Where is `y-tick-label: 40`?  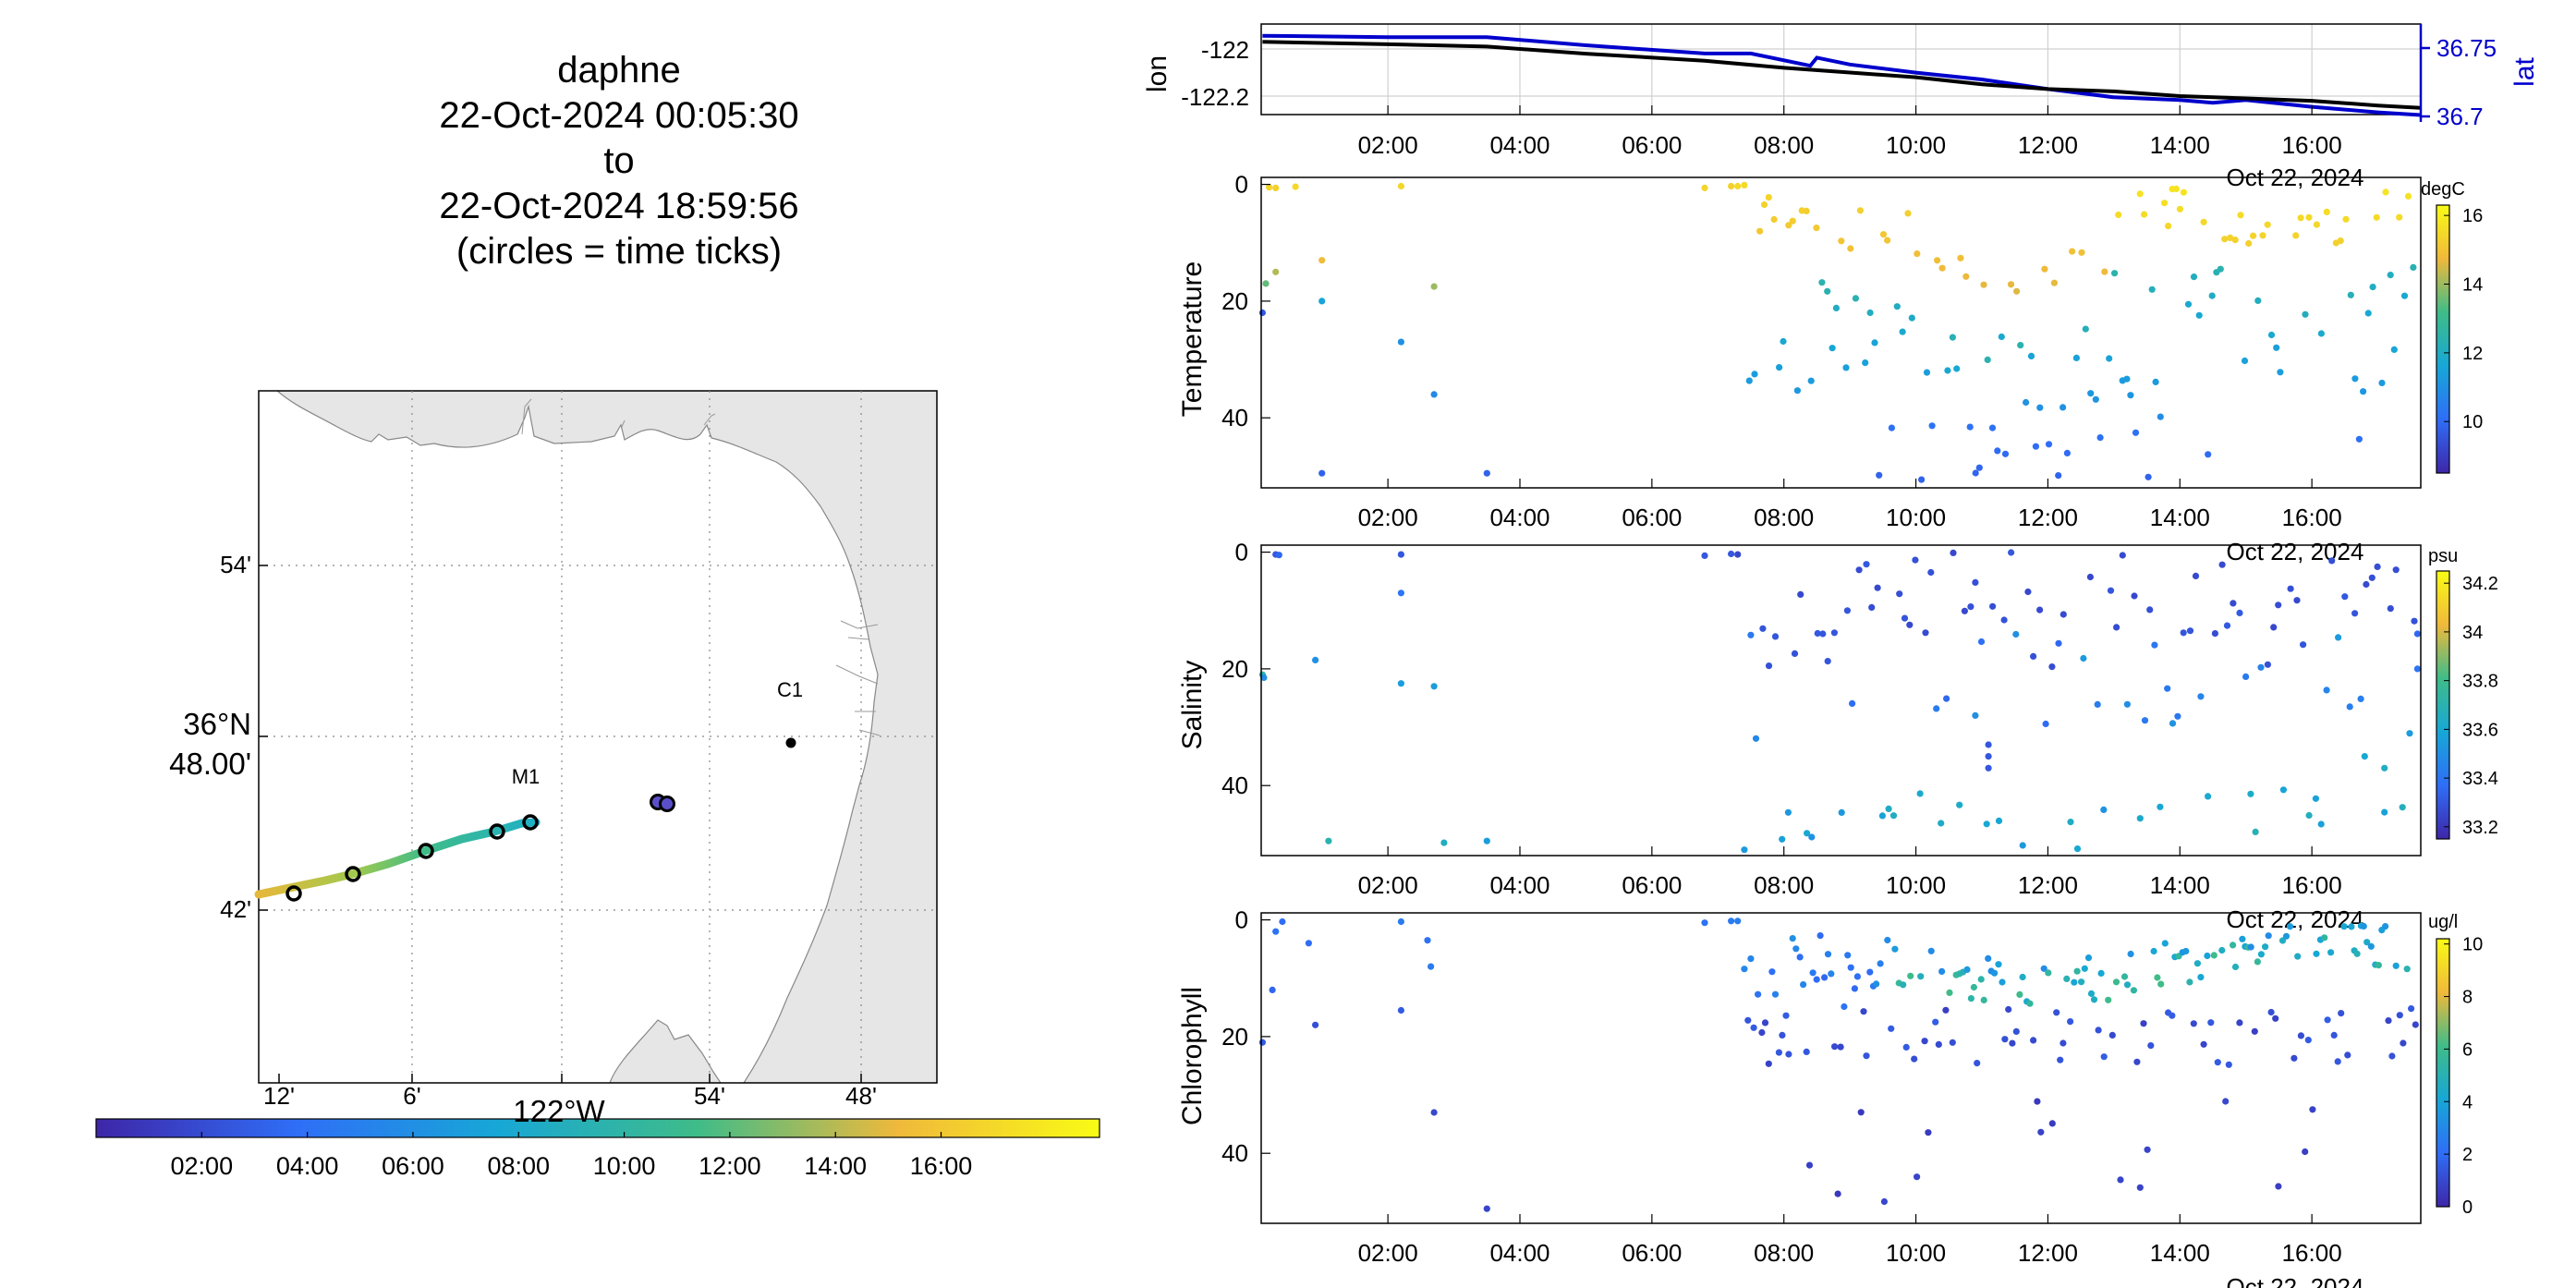 y-tick-label: 40 is located at coordinates (1234, 417).